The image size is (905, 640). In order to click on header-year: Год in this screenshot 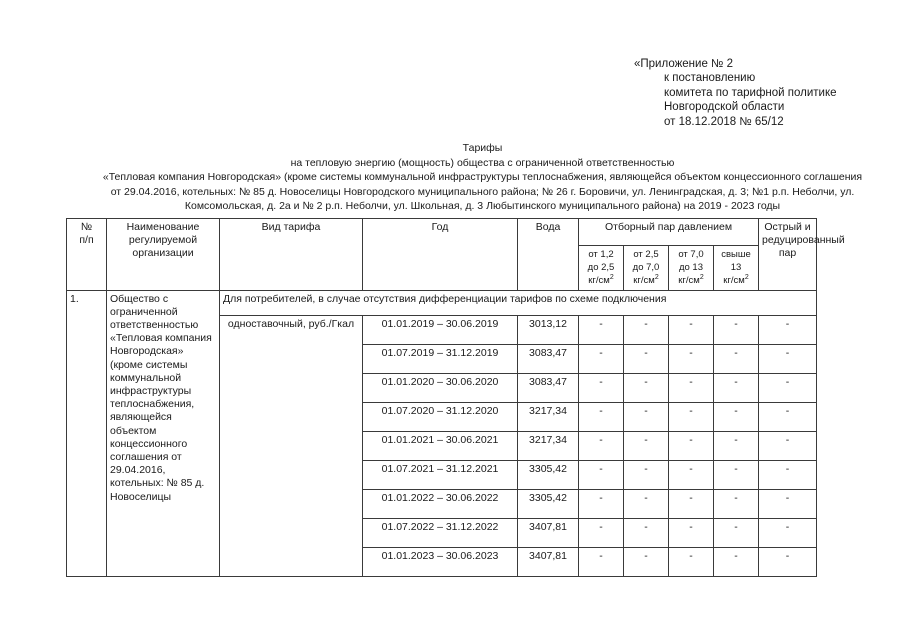, I will do `click(440, 254)`.